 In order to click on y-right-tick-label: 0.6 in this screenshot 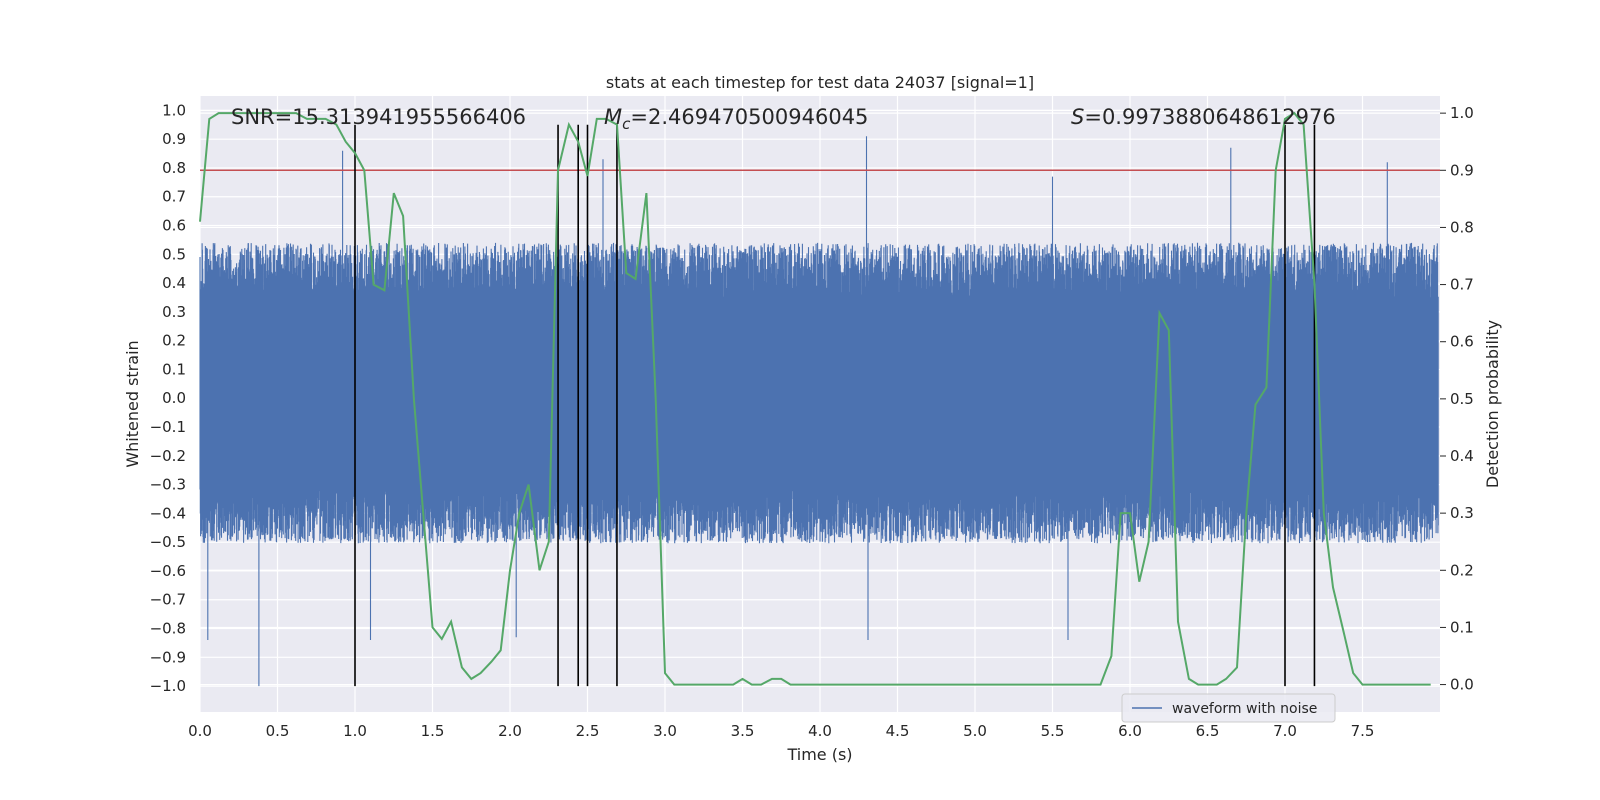, I will do `click(1462, 342)`.